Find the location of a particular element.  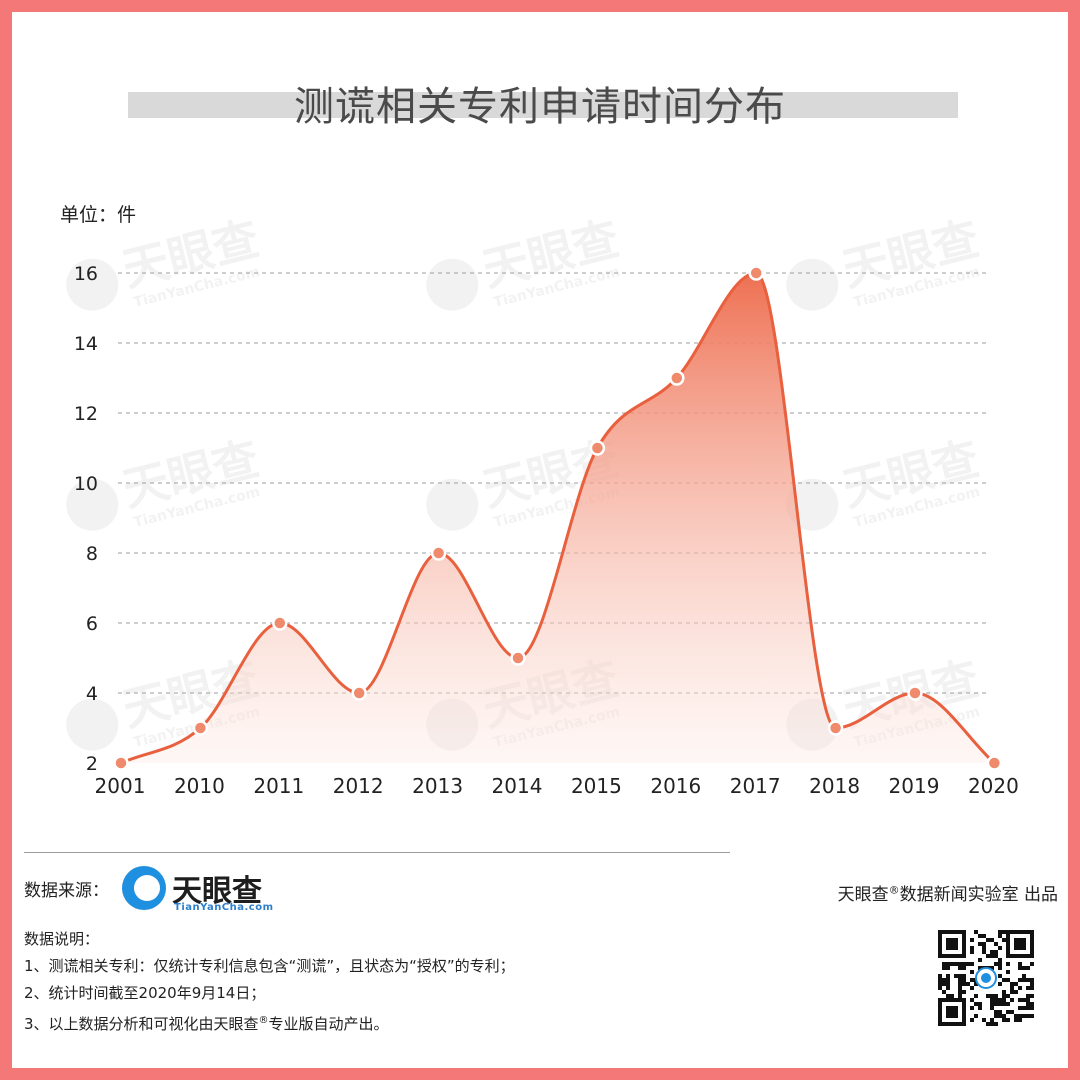

logo-mark-icon is located at coordinates (144, 888).